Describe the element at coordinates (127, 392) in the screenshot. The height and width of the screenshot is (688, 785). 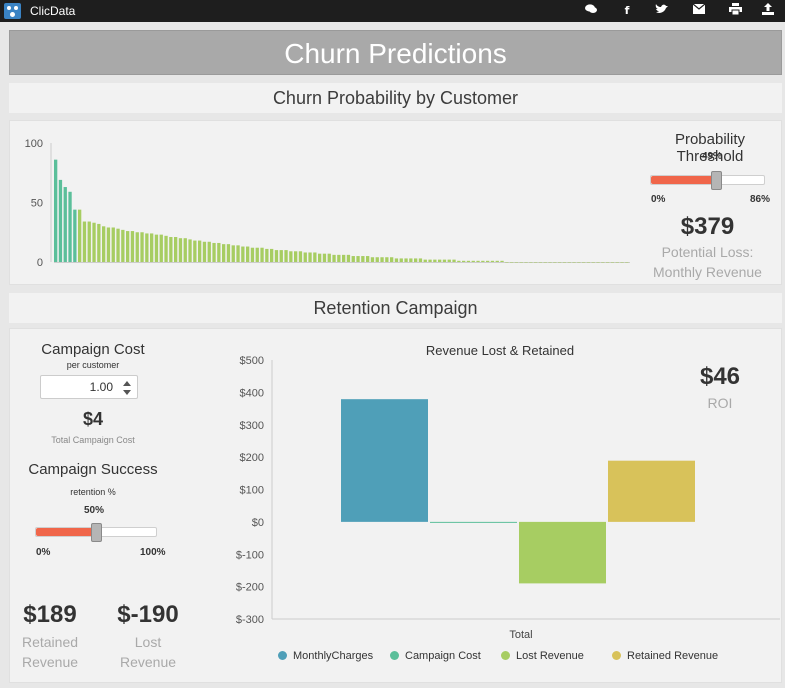
I see `spin-down-icon` at that location.